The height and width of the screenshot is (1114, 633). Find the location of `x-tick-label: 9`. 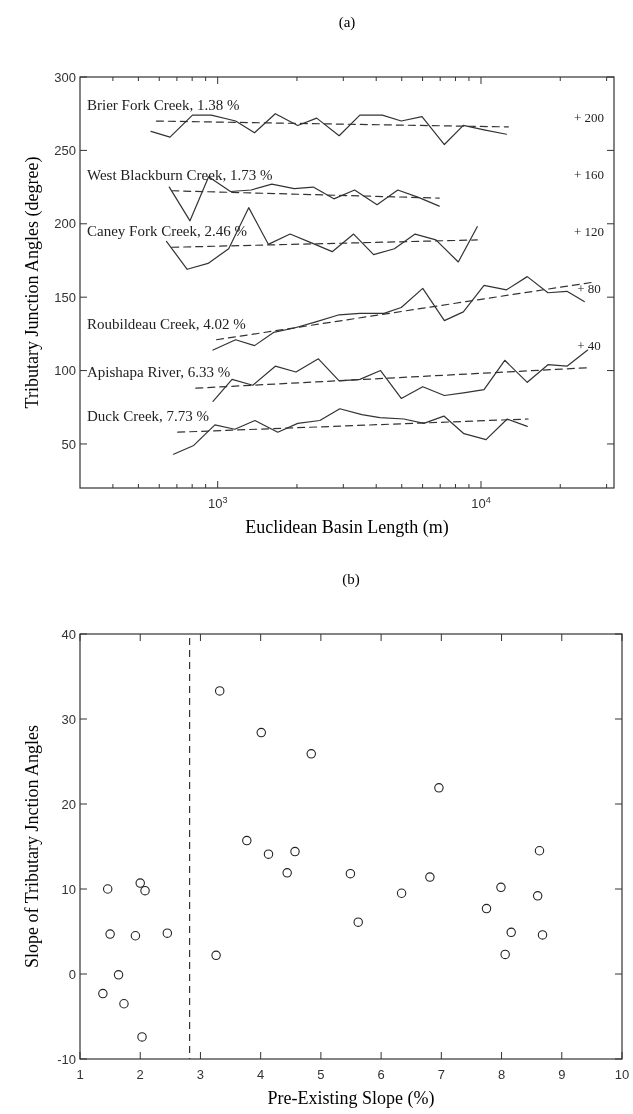

x-tick-label: 9 is located at coordinates (562, 1074).